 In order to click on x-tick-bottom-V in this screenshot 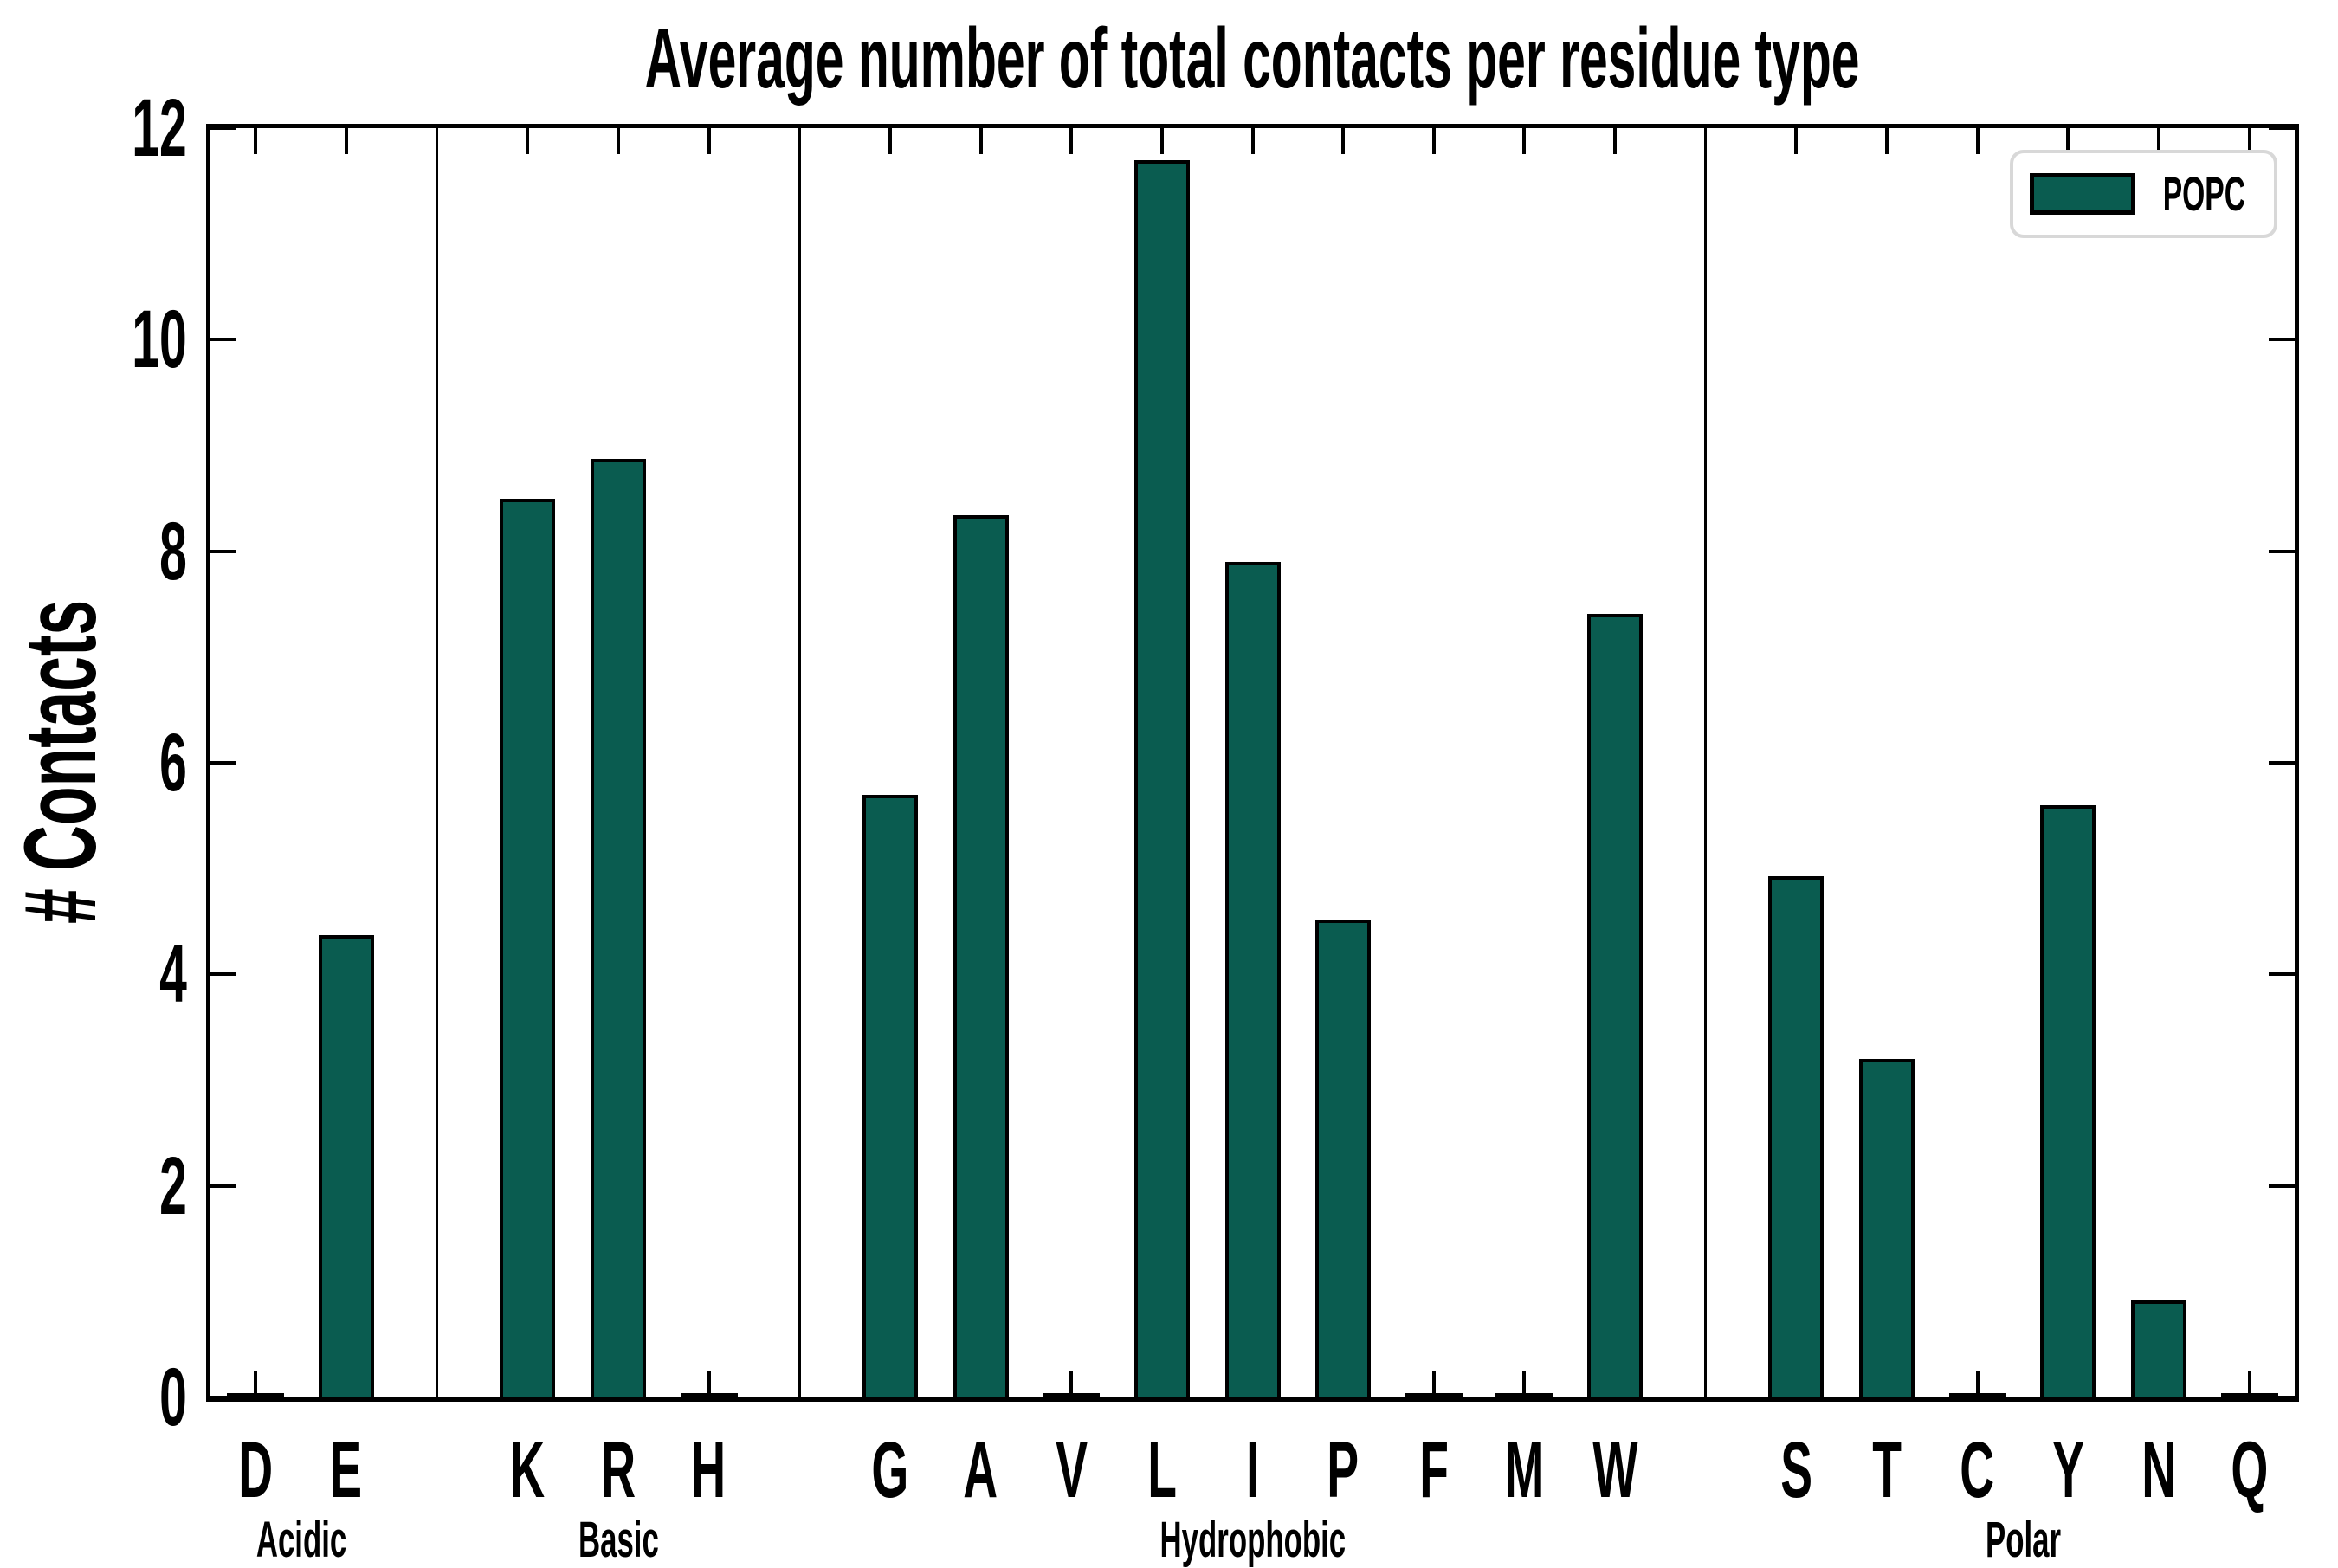, I will do `click(1071, 1384)`.